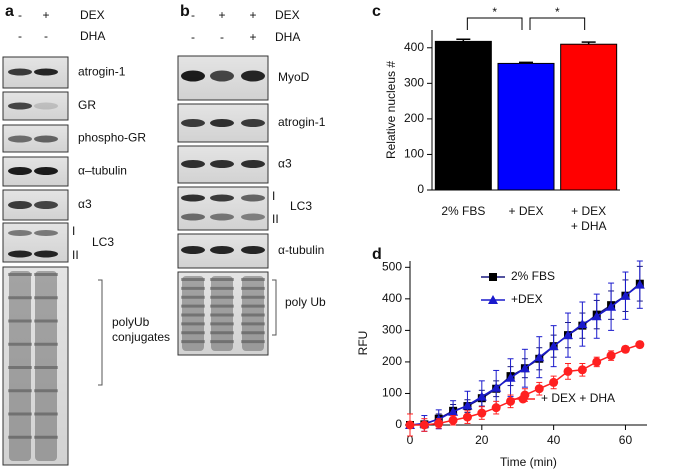  What do you see at coordinates (554, 440) in the screenshot?
I see `x-tick-label: 40` at bounding box center [554, 440].